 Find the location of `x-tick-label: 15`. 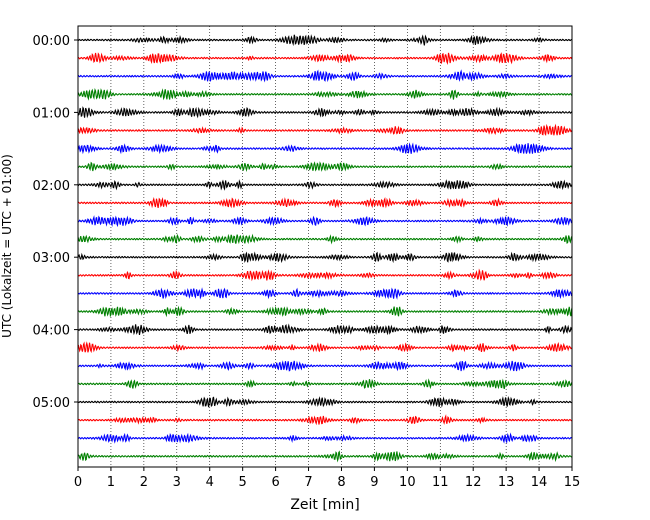

x-tick-label: 15 is located at coordinates (572, 482).